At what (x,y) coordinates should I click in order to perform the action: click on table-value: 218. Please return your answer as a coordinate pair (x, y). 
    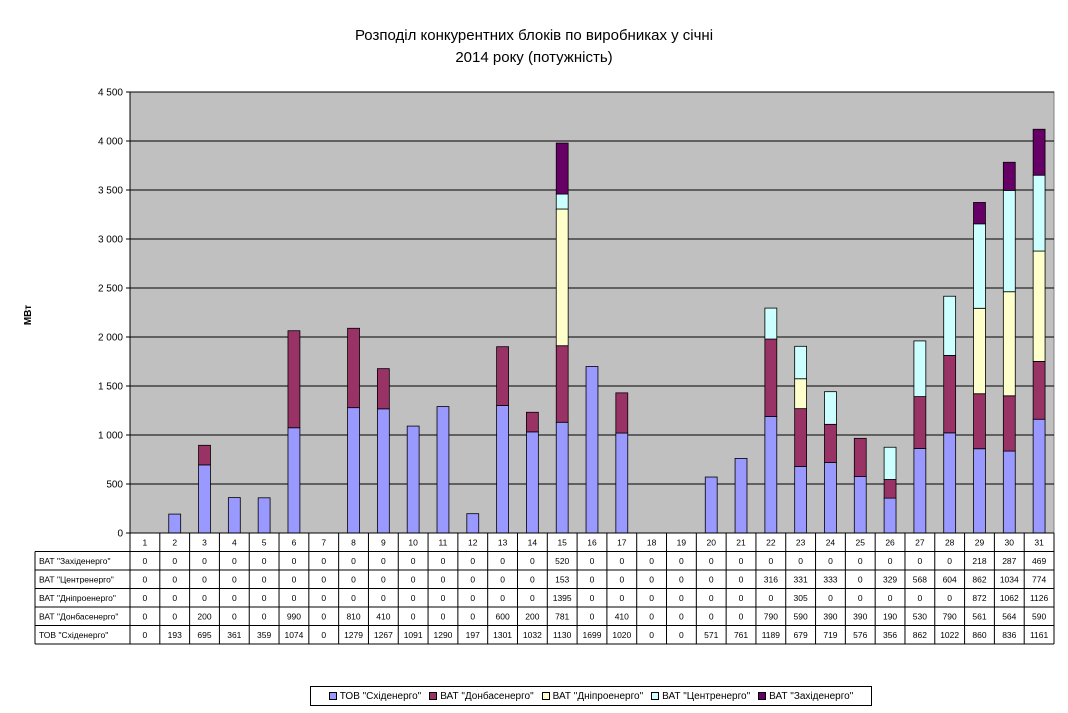
    Looking at the image, I should click on (979, 561).